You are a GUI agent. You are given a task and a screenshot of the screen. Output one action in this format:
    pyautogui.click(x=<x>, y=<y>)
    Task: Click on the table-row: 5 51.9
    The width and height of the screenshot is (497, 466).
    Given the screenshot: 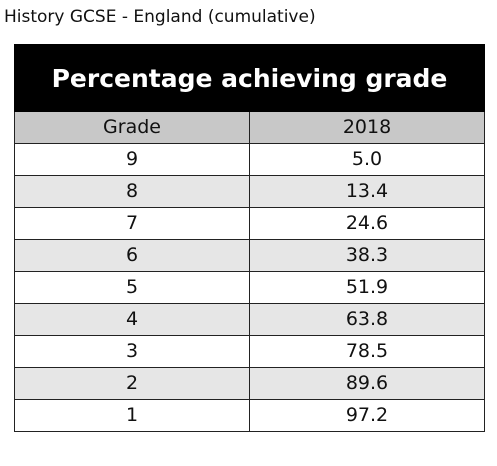 What is the action you would take?
    pyautogui.click(x=249, y=287)
    